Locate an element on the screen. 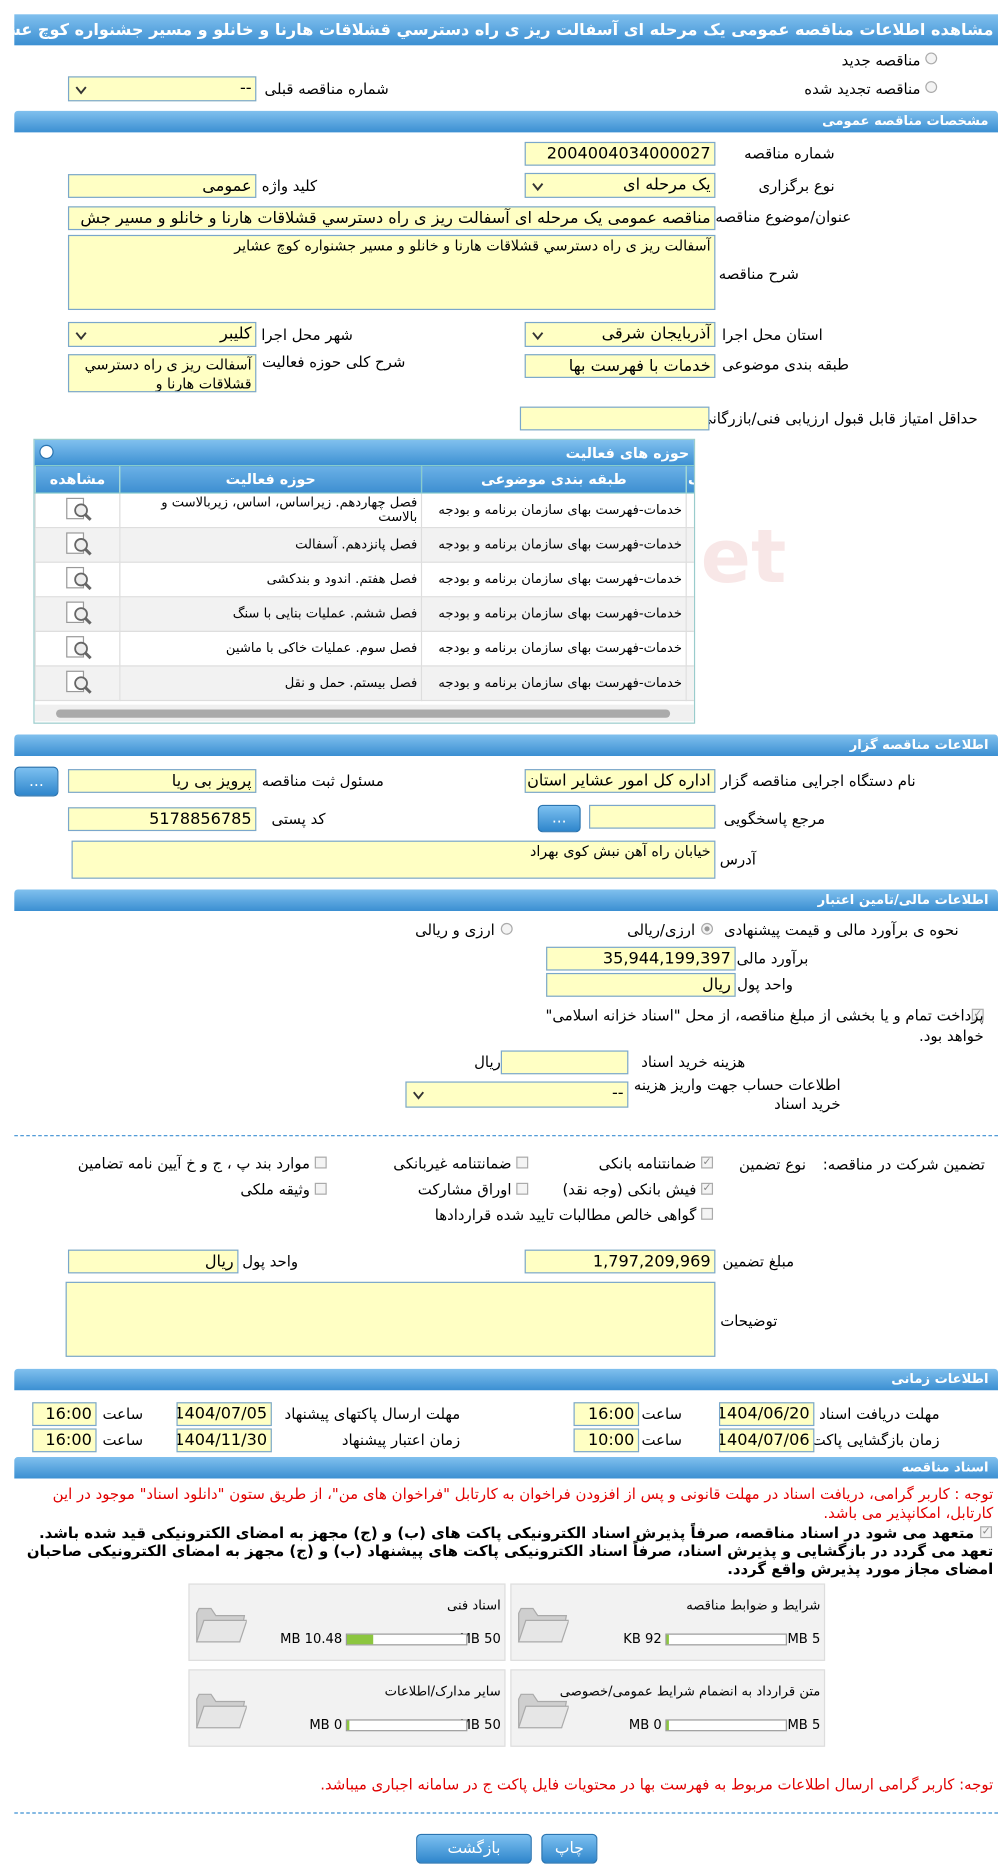 The width and height of the screenshot is (998, 1870). input-field: اداره کل امور عشایر استان is located at coordinates (620, 781).